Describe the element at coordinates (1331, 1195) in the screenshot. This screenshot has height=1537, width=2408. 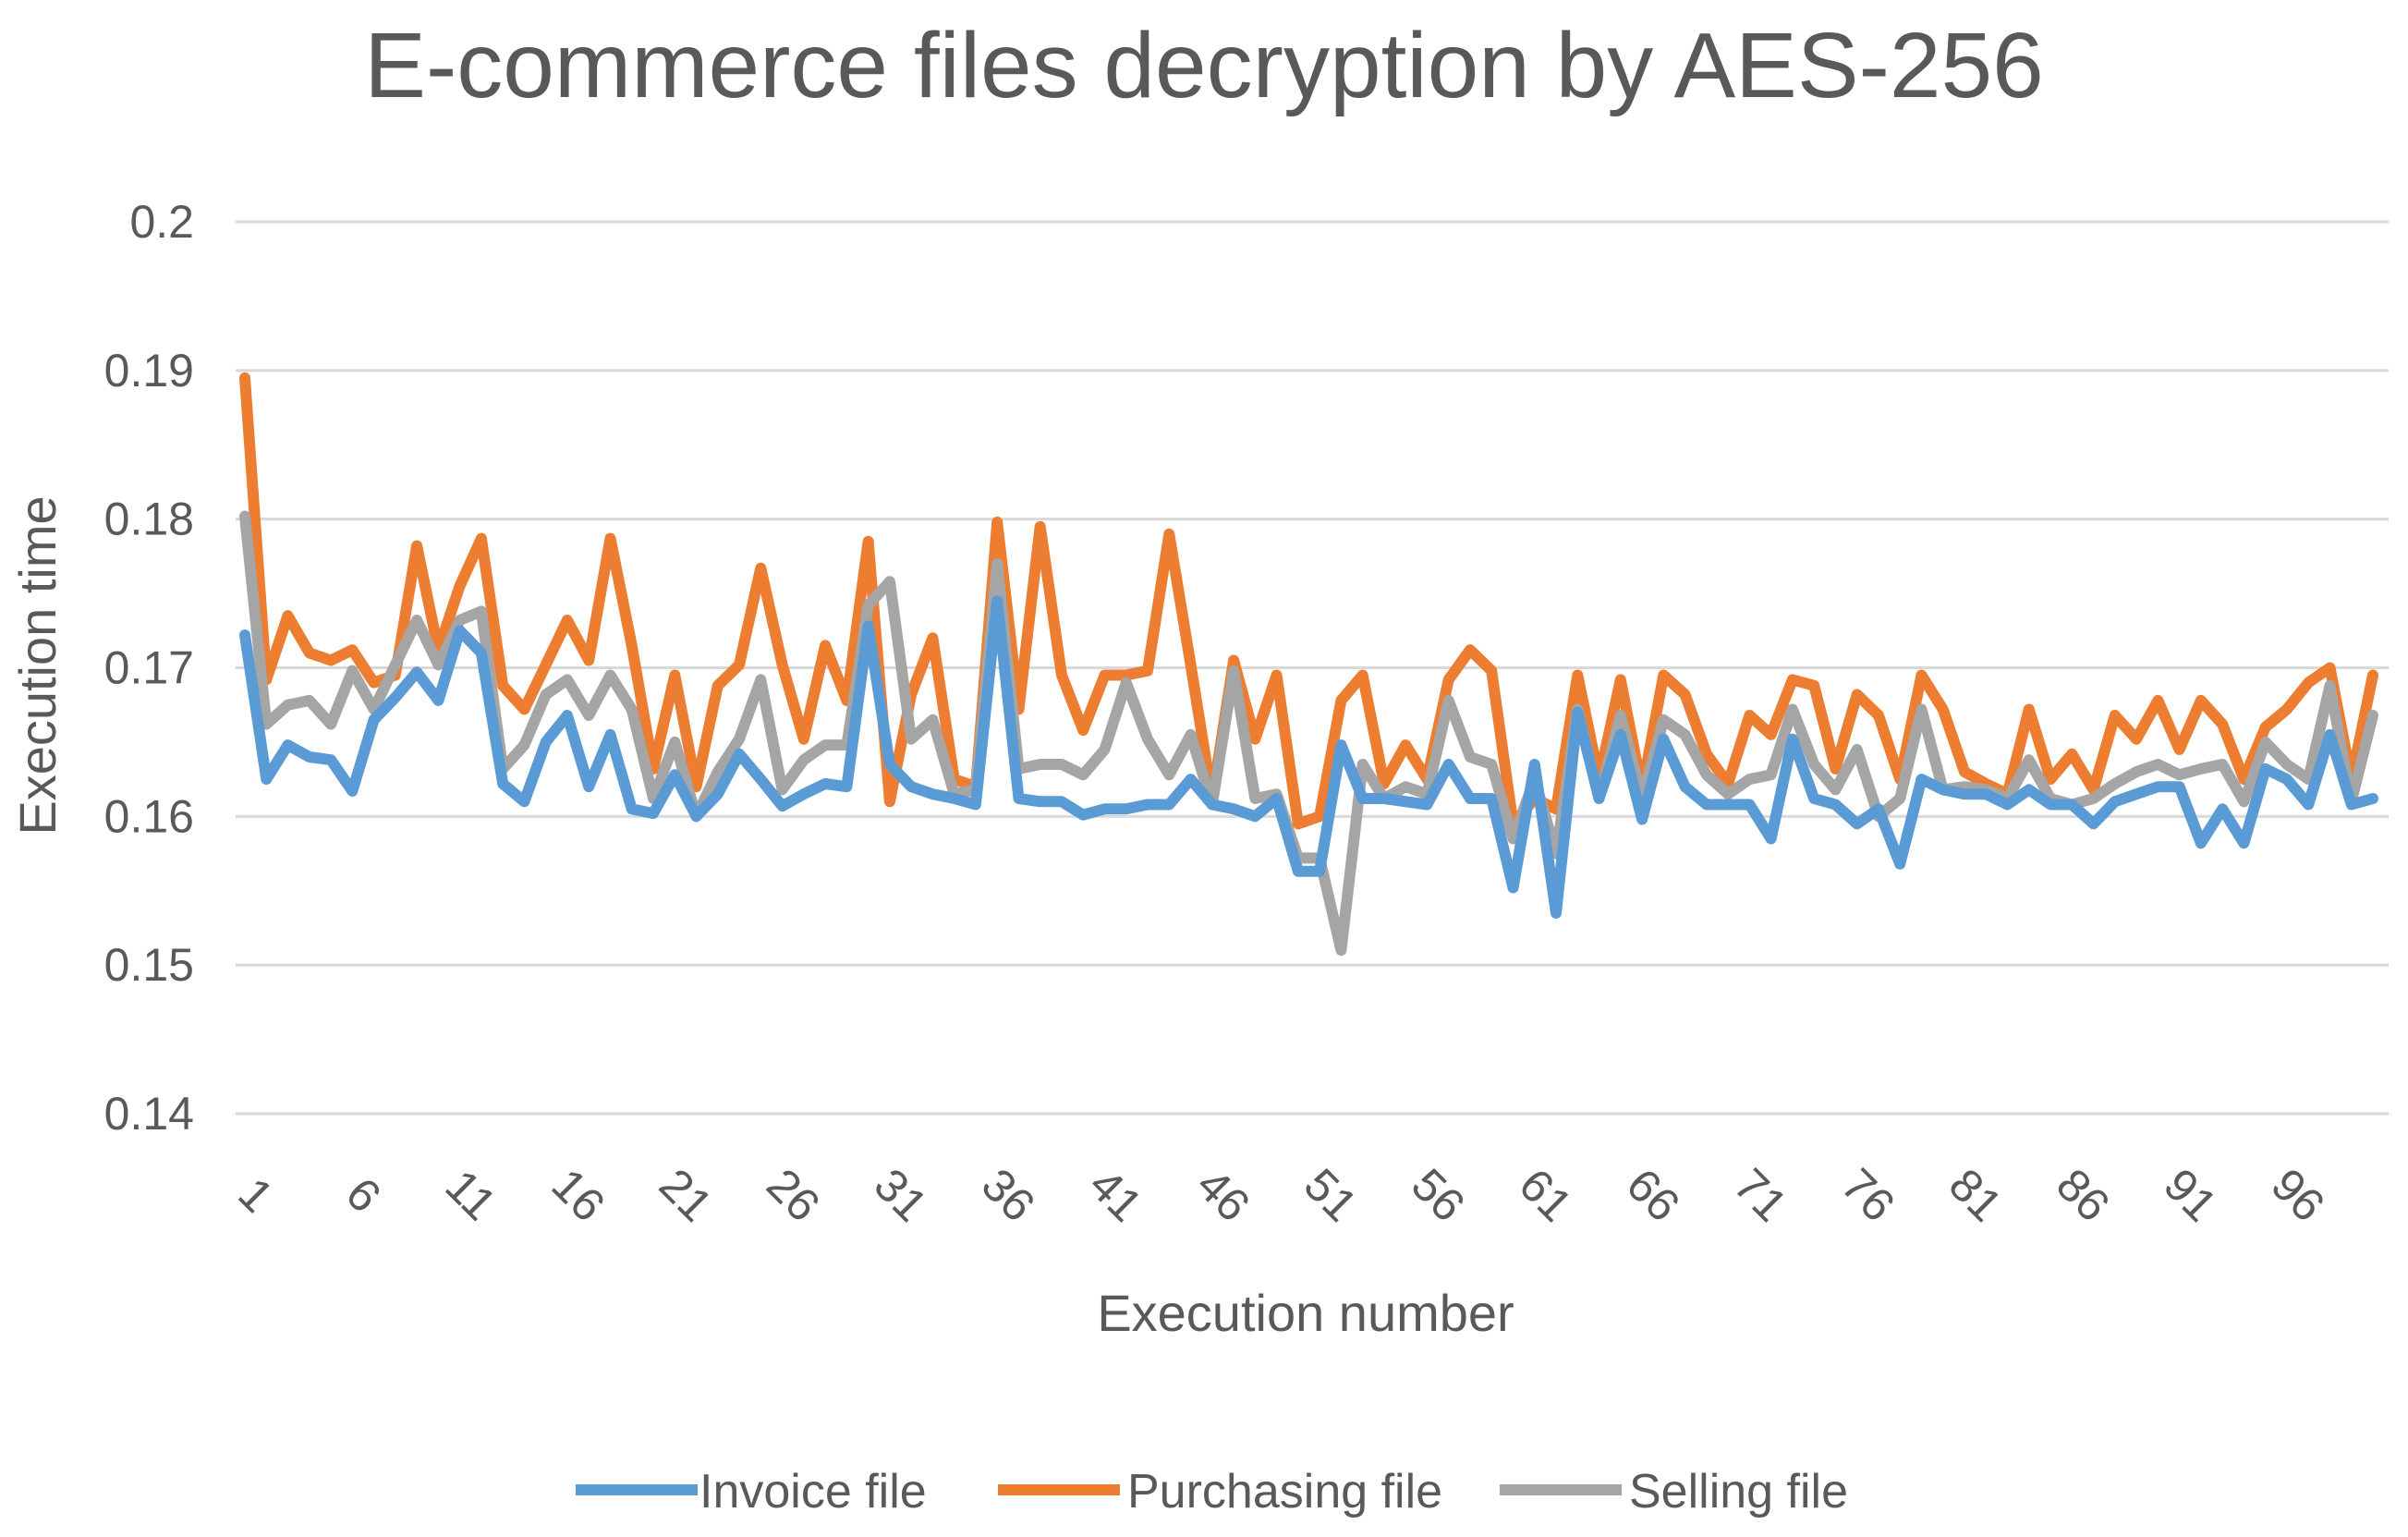
I see `x-tick-label: 51` at that location.